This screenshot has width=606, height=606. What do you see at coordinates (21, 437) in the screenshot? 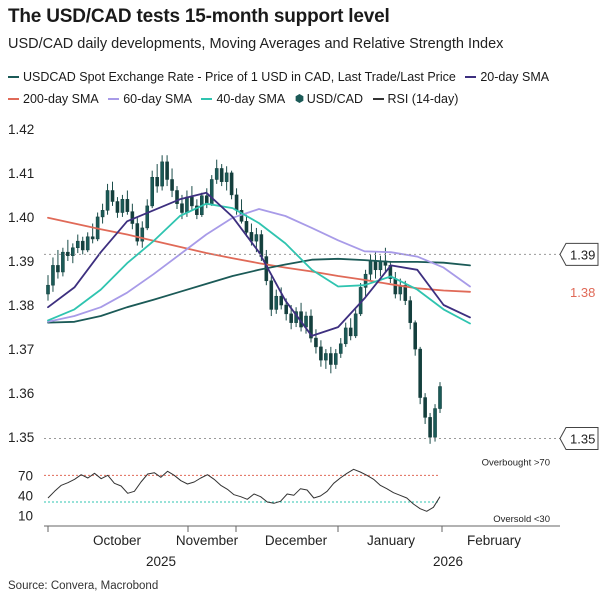
I see `y-tick-label: 1.35` at bounding box center [21, 437].